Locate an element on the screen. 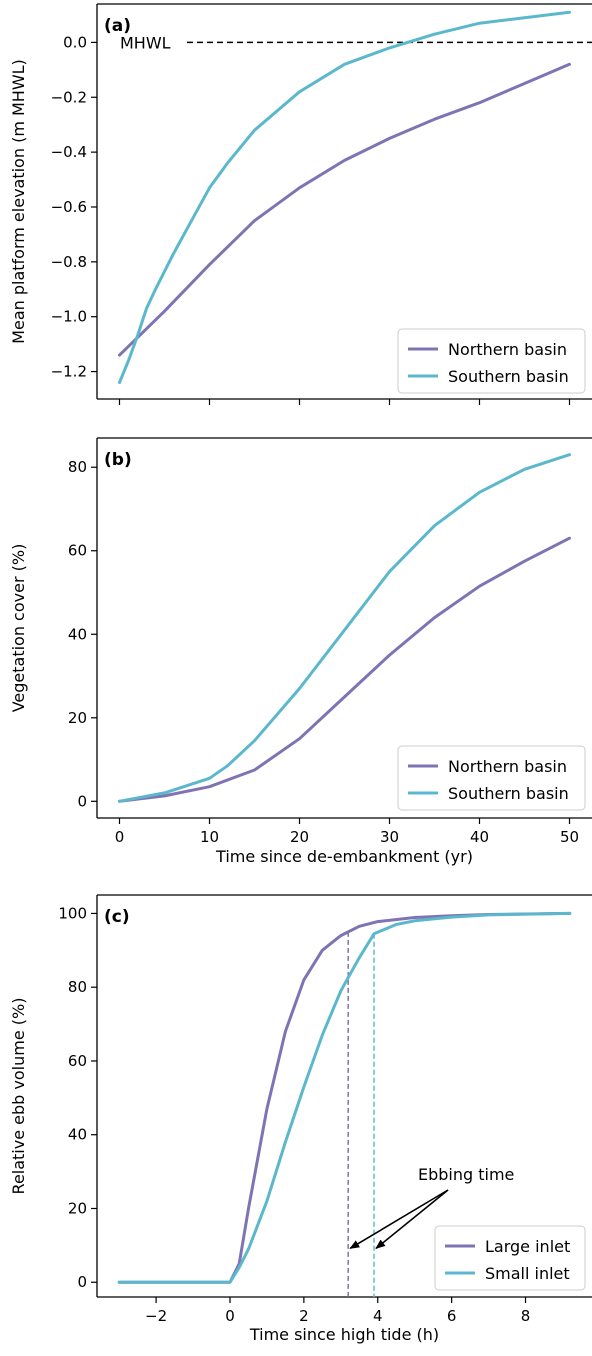  panel-b-legend: Northern basin Southern basin is located at coordinates (491, 778).